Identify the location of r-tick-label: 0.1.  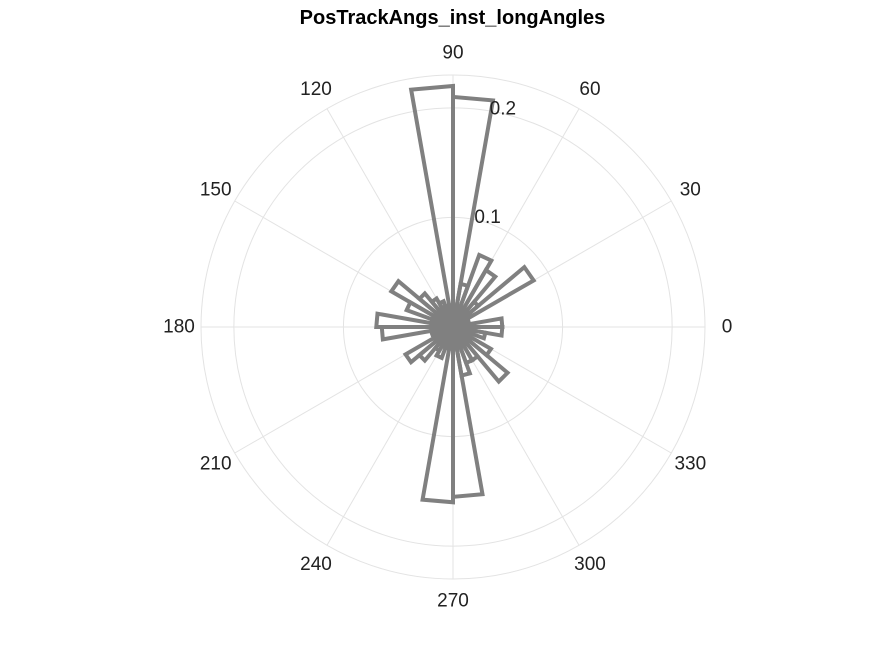
(487, 217).